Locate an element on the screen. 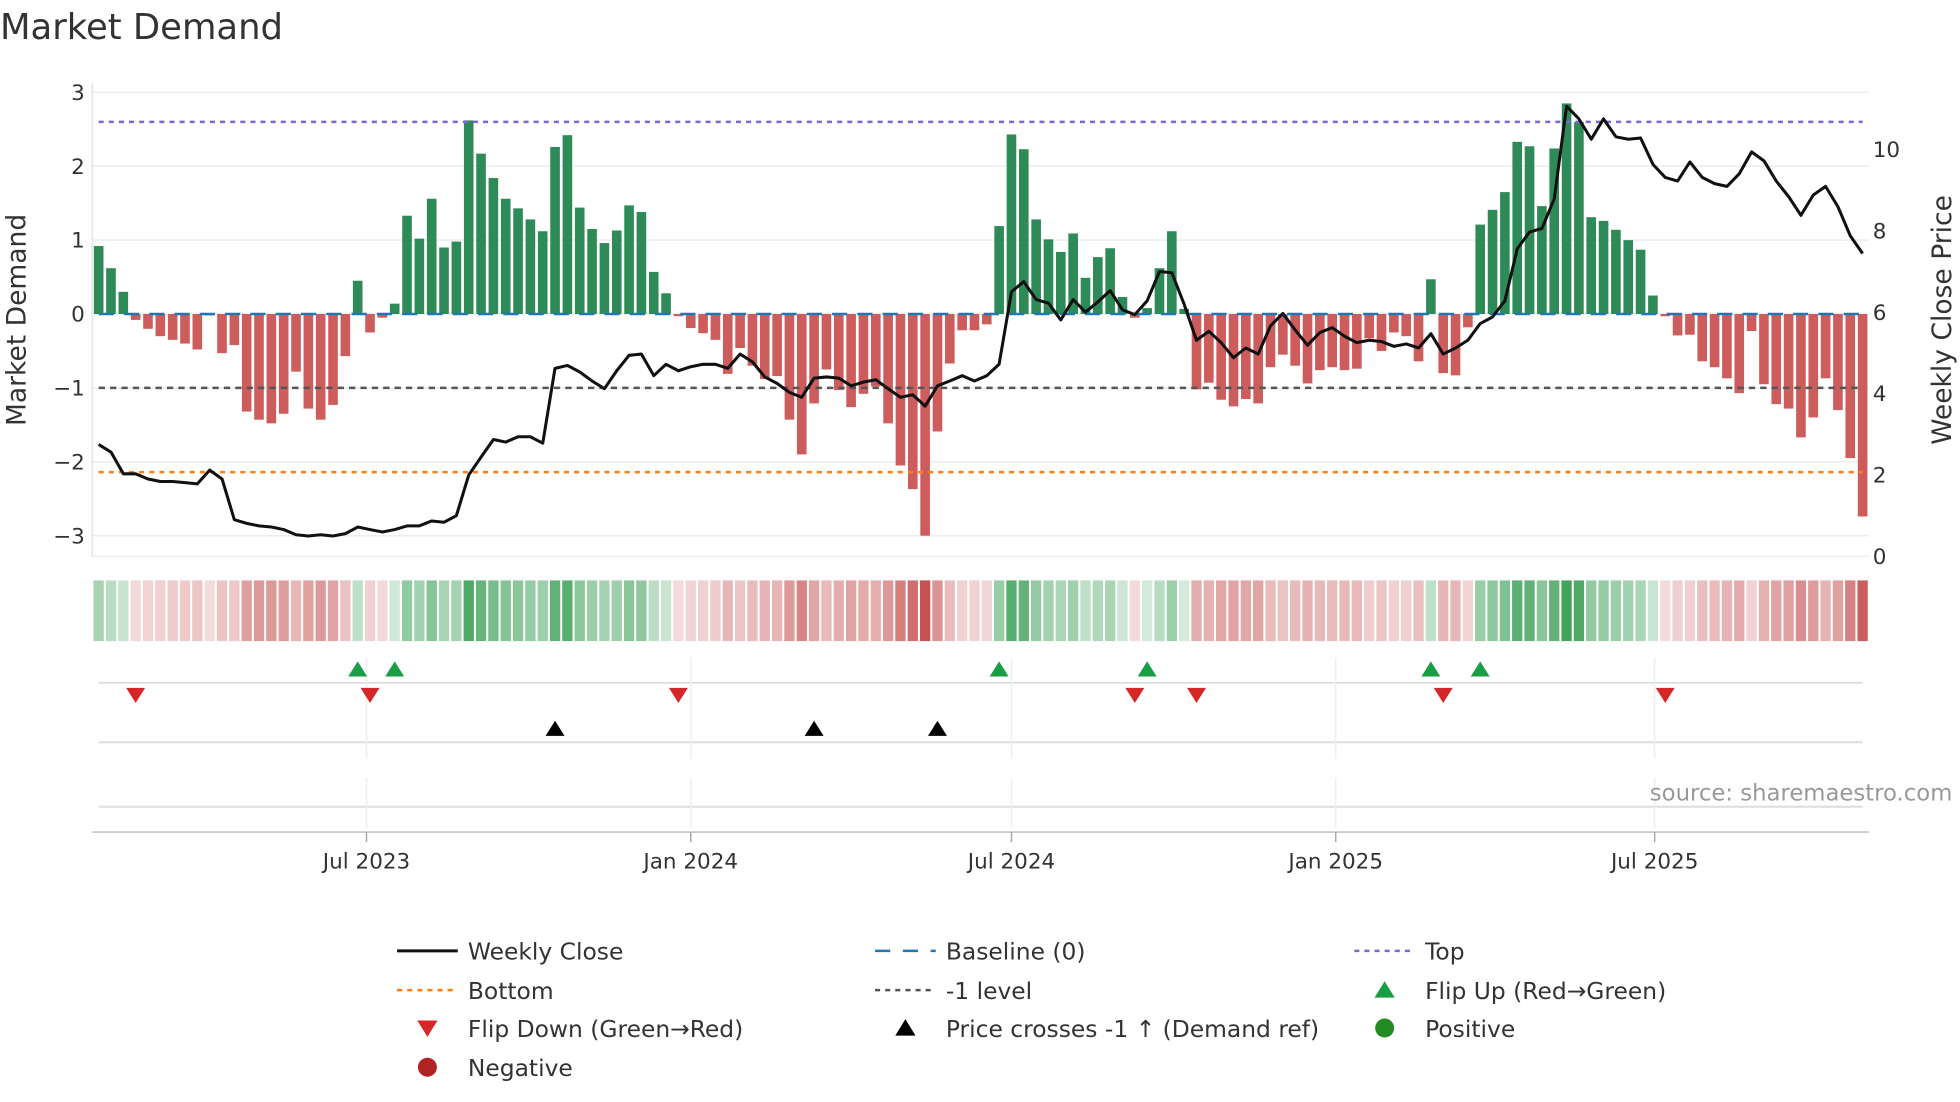  chart-title: Market Demand is located at coordinates (141, 27).